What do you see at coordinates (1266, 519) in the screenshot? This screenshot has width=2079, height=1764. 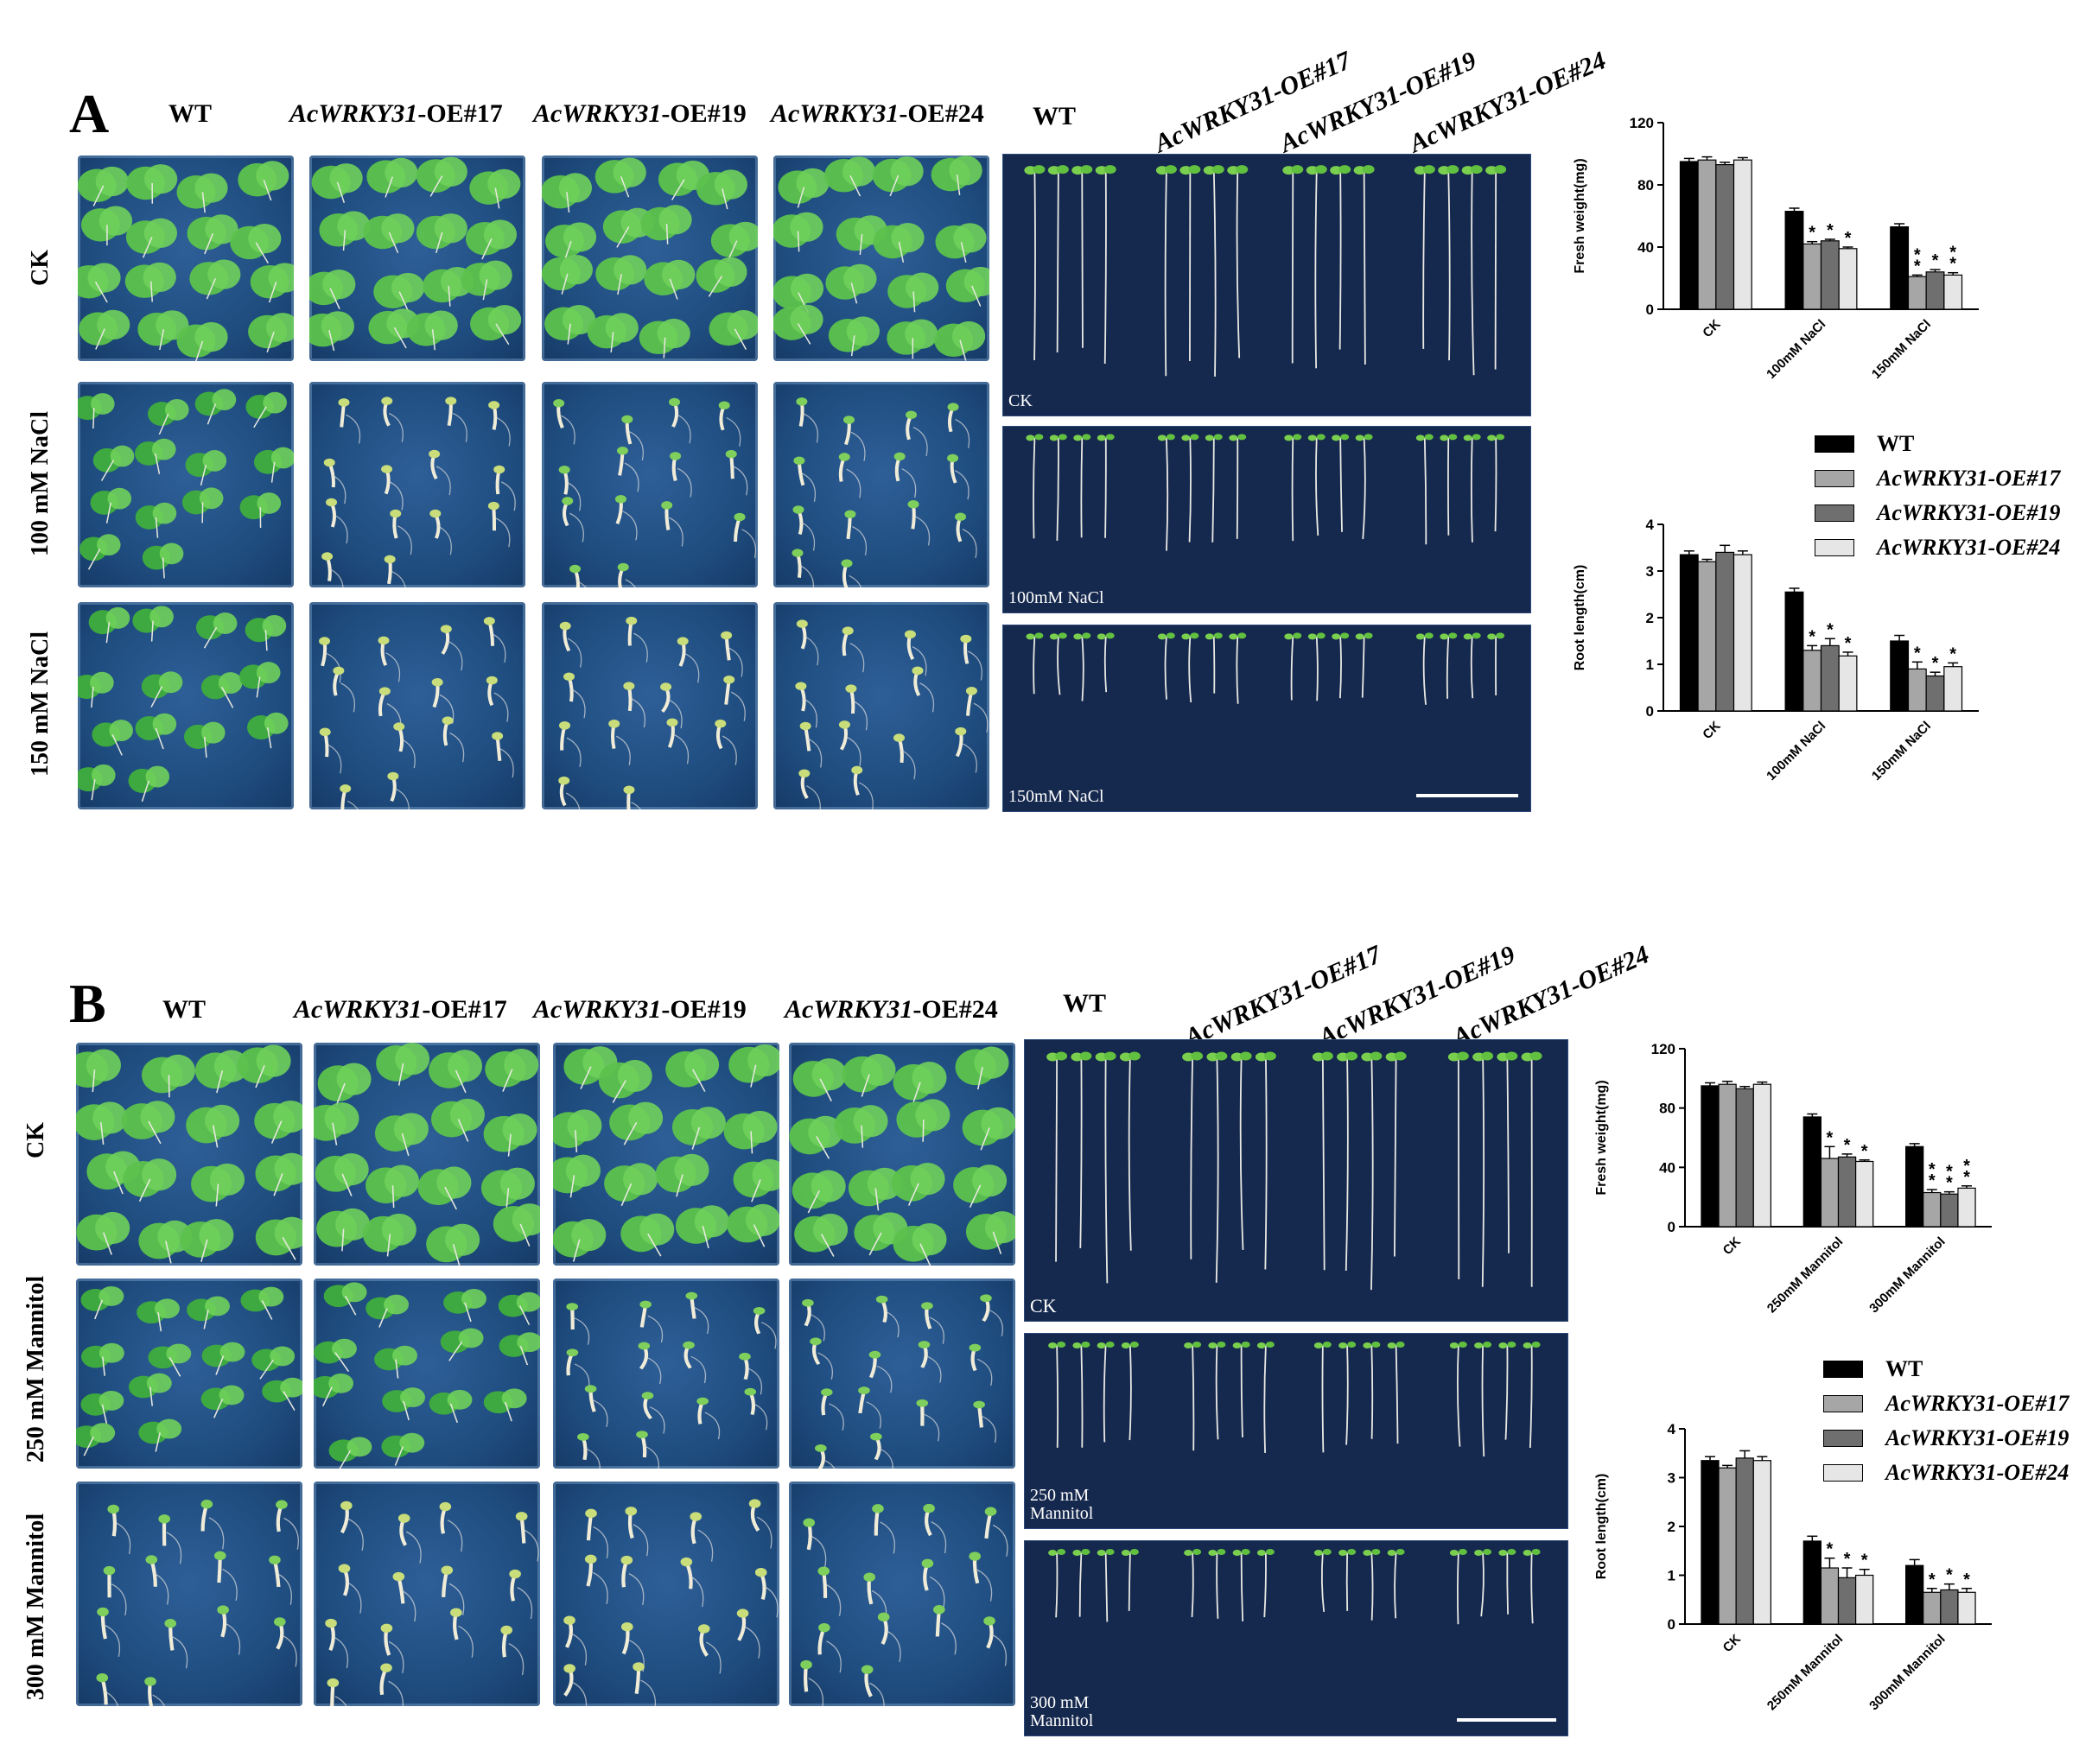 I see `root-strip-100mm-nacl: 100mM NaCl` at bounding box center [1266, 519].